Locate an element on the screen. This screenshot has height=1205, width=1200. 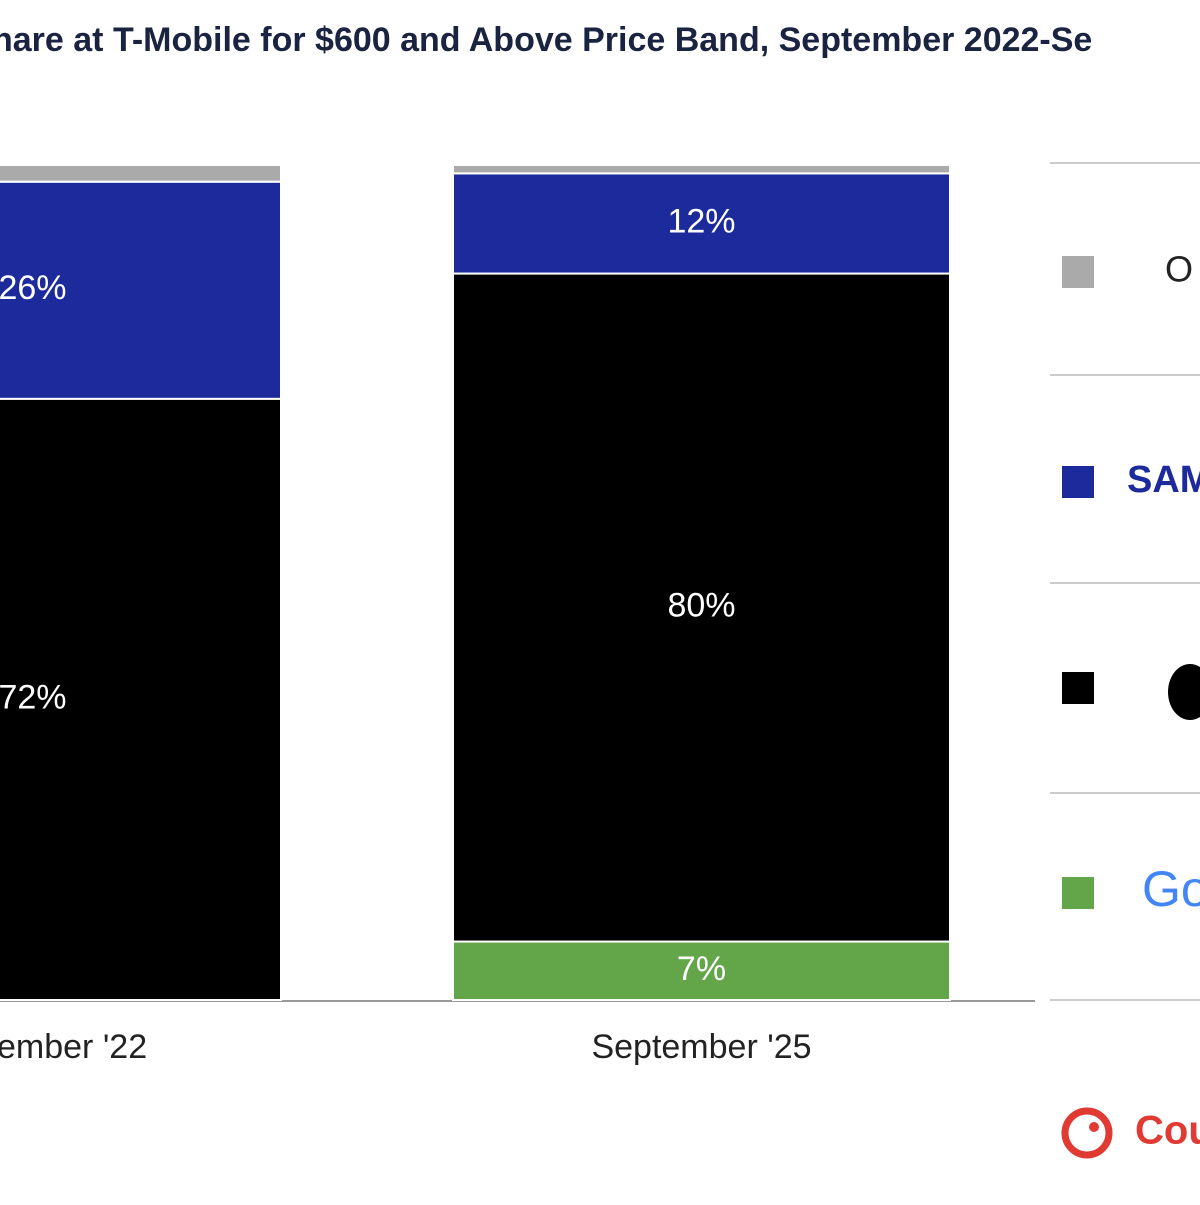
source: Cou is located at coordinates (1167, 1131).